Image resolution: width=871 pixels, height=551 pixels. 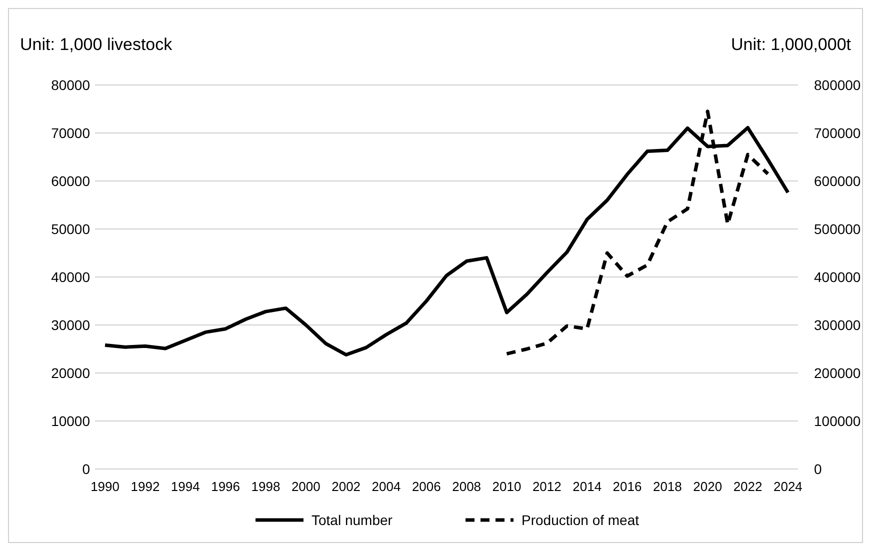 What do you see at coordinates (105, 486) in the screenshot?
I see `x-tick-label: 1990` at bounding box center [105, 486].